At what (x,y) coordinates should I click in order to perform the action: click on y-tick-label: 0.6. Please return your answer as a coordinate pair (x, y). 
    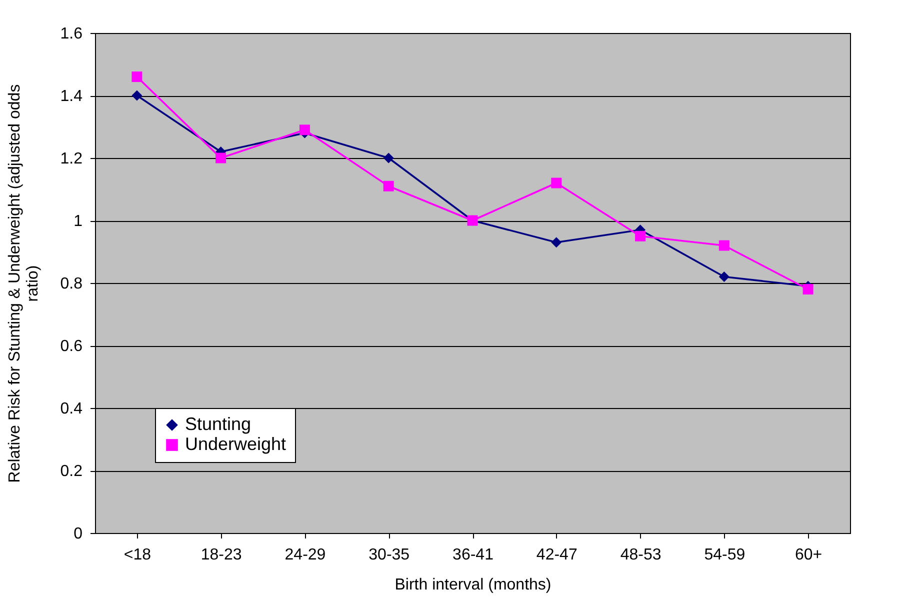
    Looking at the image, I should click on (71, 346).